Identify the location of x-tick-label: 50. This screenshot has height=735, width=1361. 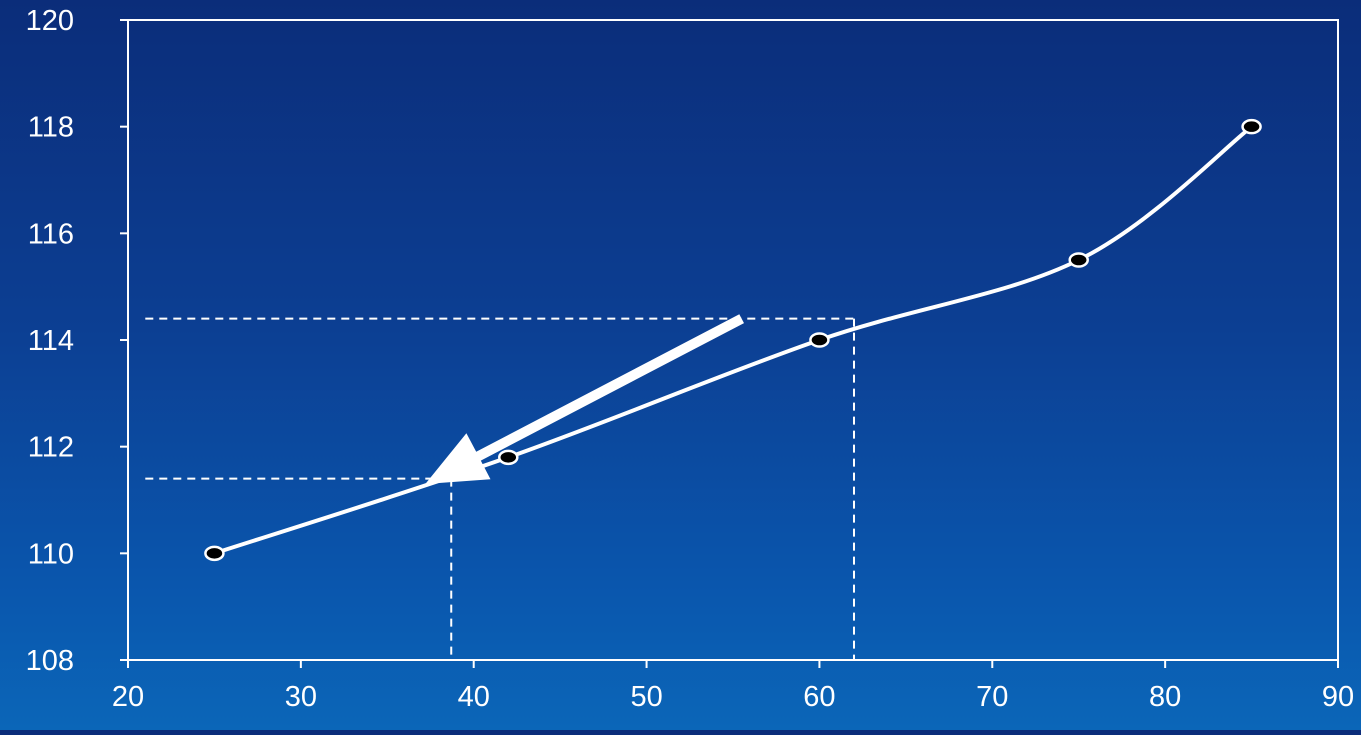
(646, 697).